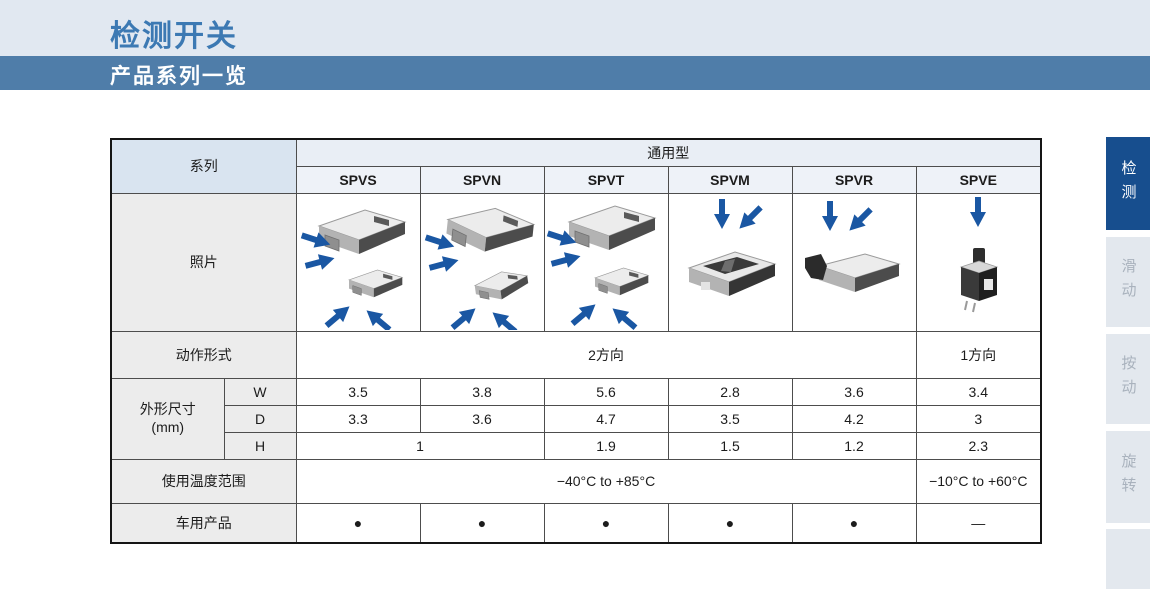 The height and width of the screenshot is (589, 1150). What do you see at coordinates (167, 409) in the screenshot?
I see `dimensions-label-text: 外形尺寸` at bounding box center [167, 409].